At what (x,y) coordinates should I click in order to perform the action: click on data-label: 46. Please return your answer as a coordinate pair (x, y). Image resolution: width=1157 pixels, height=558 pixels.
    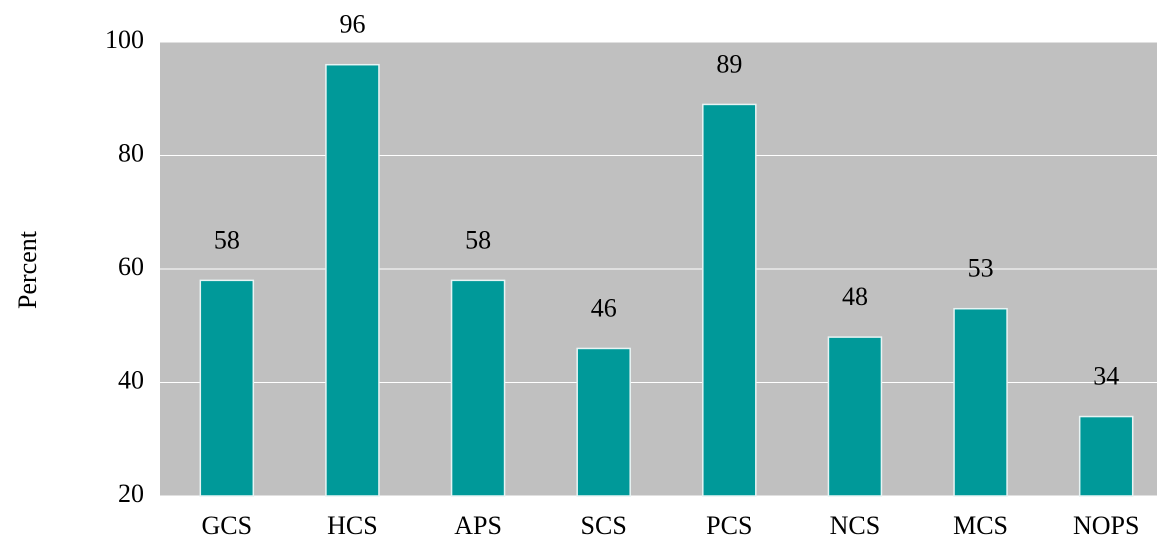
    Looking at the image, I should click on (604, 307).